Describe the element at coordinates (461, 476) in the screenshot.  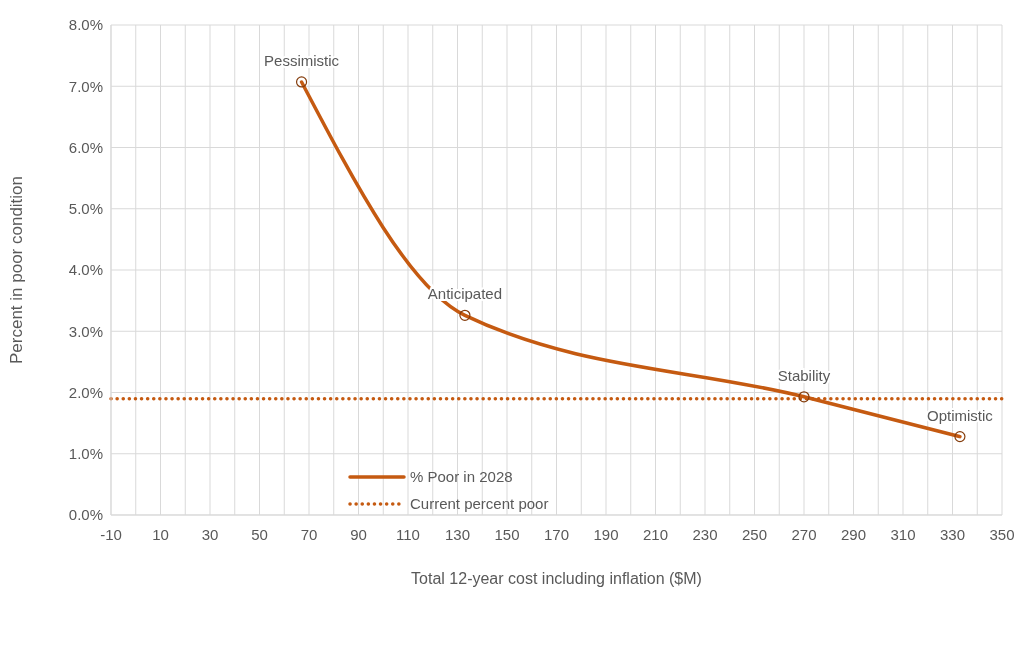
I see `legend-label: % Poor in 2028` at that location.